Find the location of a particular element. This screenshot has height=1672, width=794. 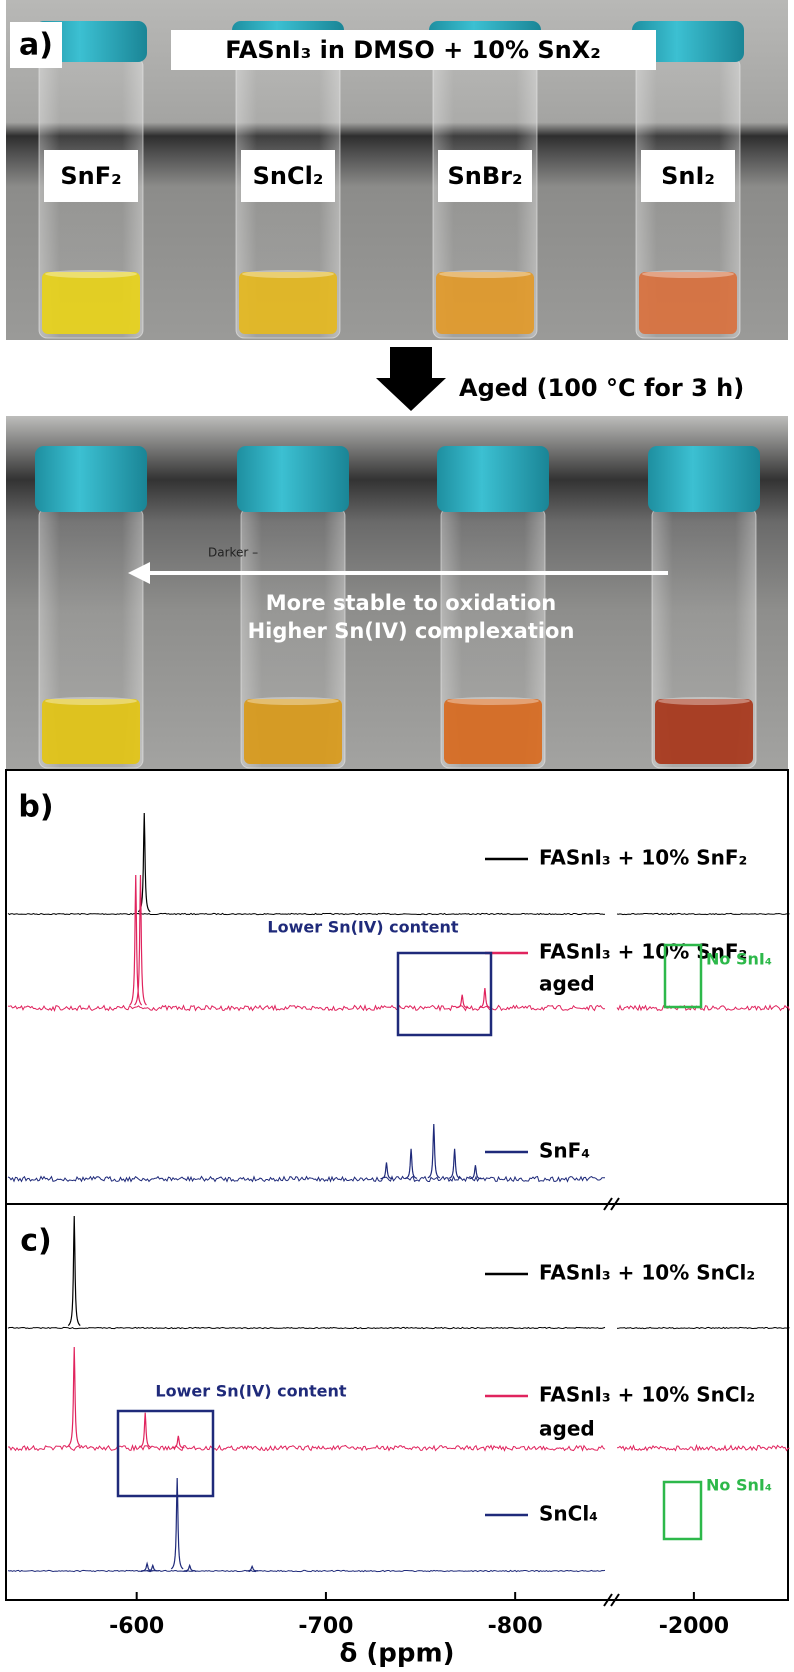

legend-text: SnF₄ is located at coordinates (564, 1151).